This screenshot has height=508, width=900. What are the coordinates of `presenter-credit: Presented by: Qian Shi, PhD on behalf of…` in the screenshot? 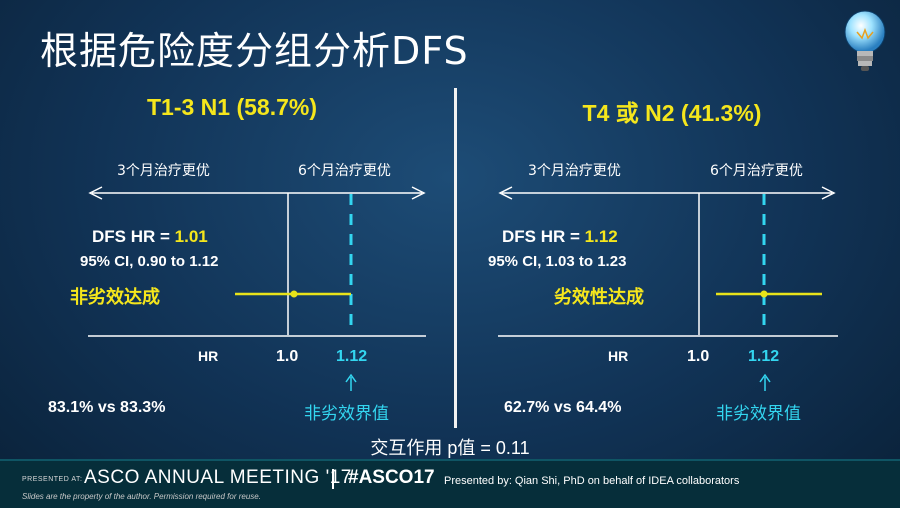 It's located at (592, 481).